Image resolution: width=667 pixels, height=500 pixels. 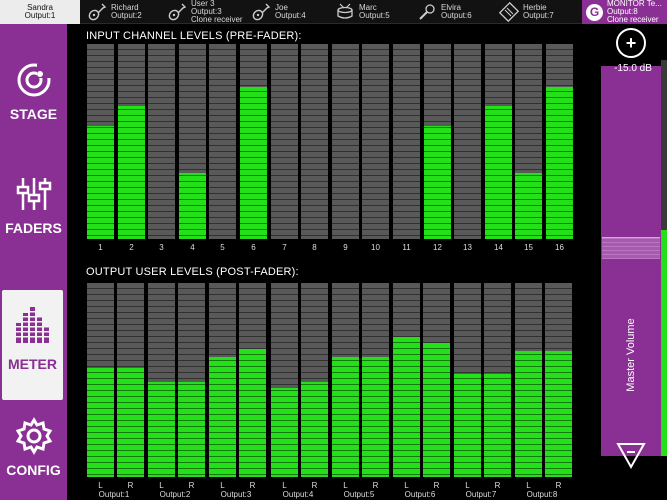 What do you see at coordinates (467, 247) in the screenshot?
I see `channel-number: 13` at bounding box center [467, 247].